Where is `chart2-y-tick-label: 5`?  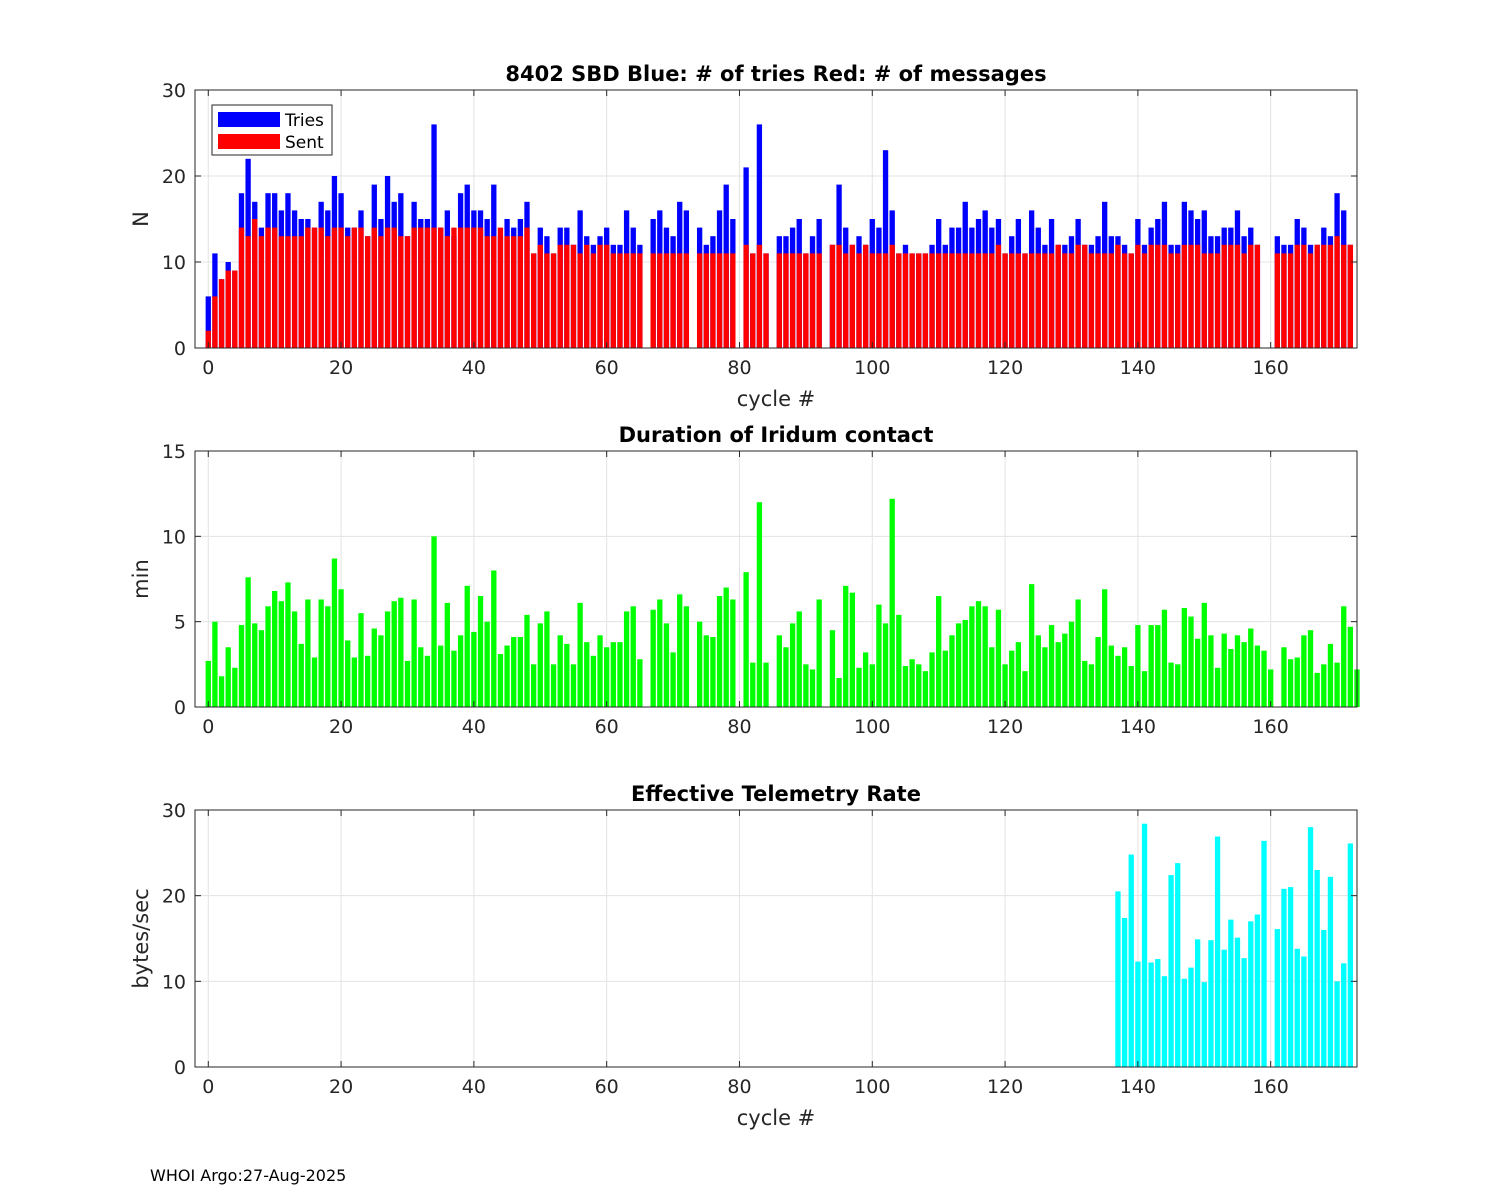 chart2-y-tick-label: 5 is located at coordinates (180, 623).